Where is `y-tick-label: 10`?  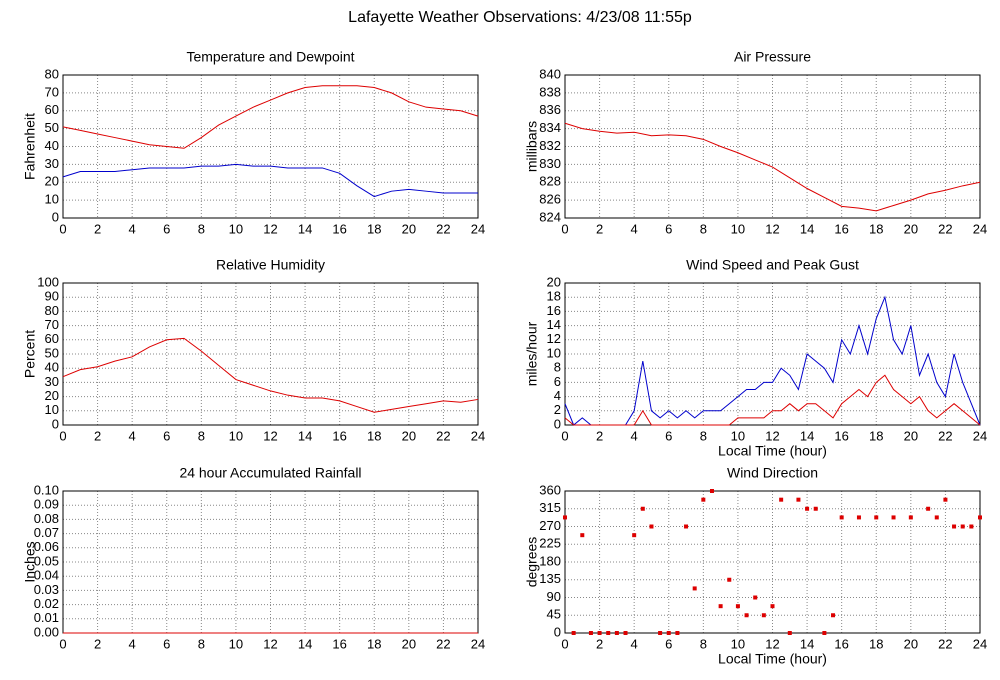 y-tick-label: 10 is located at coordinates (52, 199).